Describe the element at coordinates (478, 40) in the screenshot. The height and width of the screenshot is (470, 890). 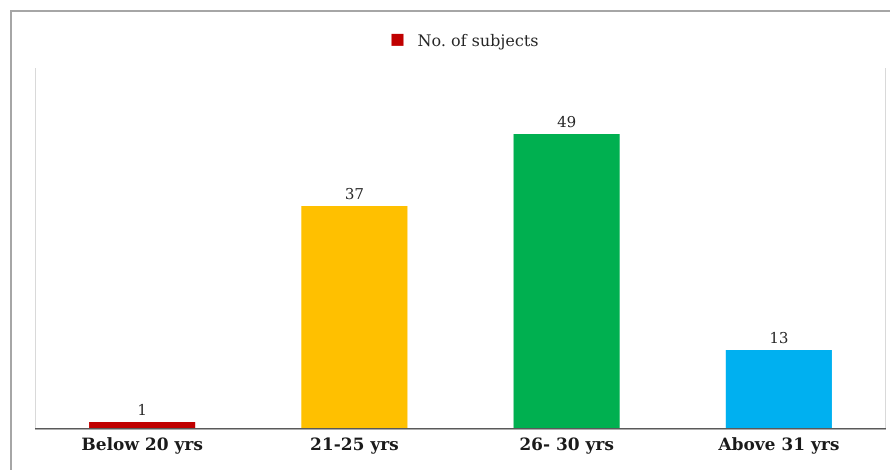
I see `legend-label: No. of subjects` at that location.